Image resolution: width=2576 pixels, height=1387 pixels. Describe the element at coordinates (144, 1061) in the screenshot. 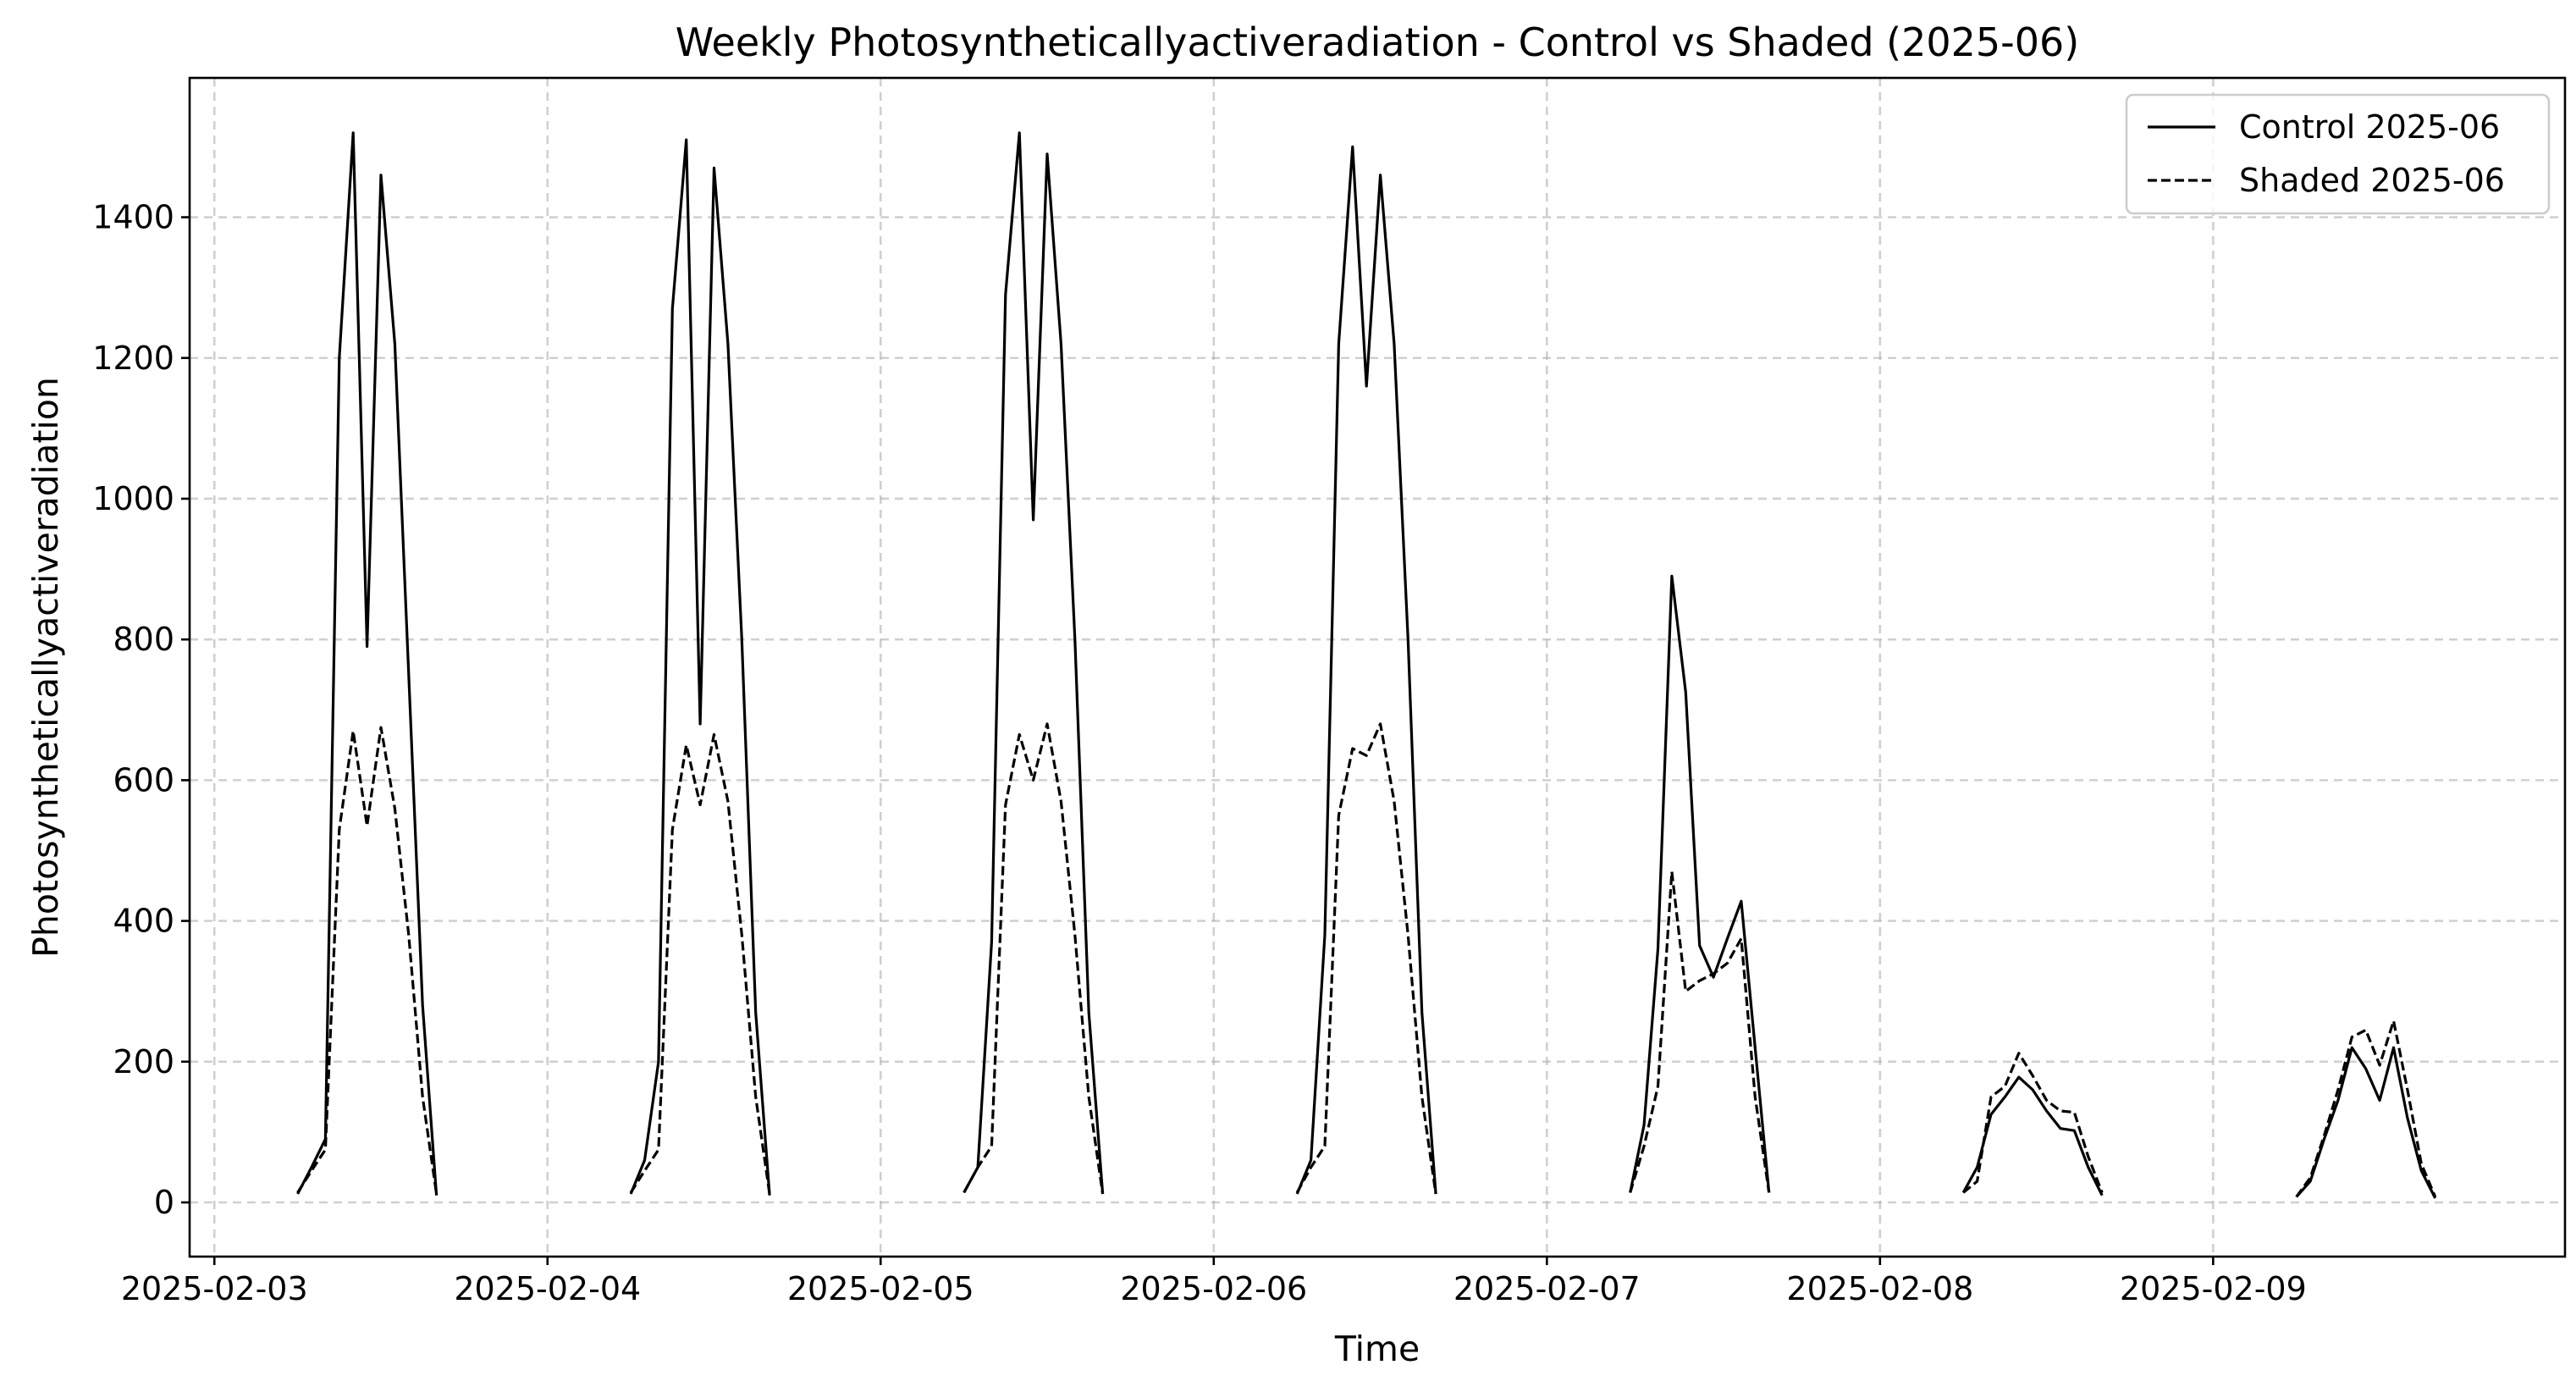

I see `y-tick-label: 200` at that location.